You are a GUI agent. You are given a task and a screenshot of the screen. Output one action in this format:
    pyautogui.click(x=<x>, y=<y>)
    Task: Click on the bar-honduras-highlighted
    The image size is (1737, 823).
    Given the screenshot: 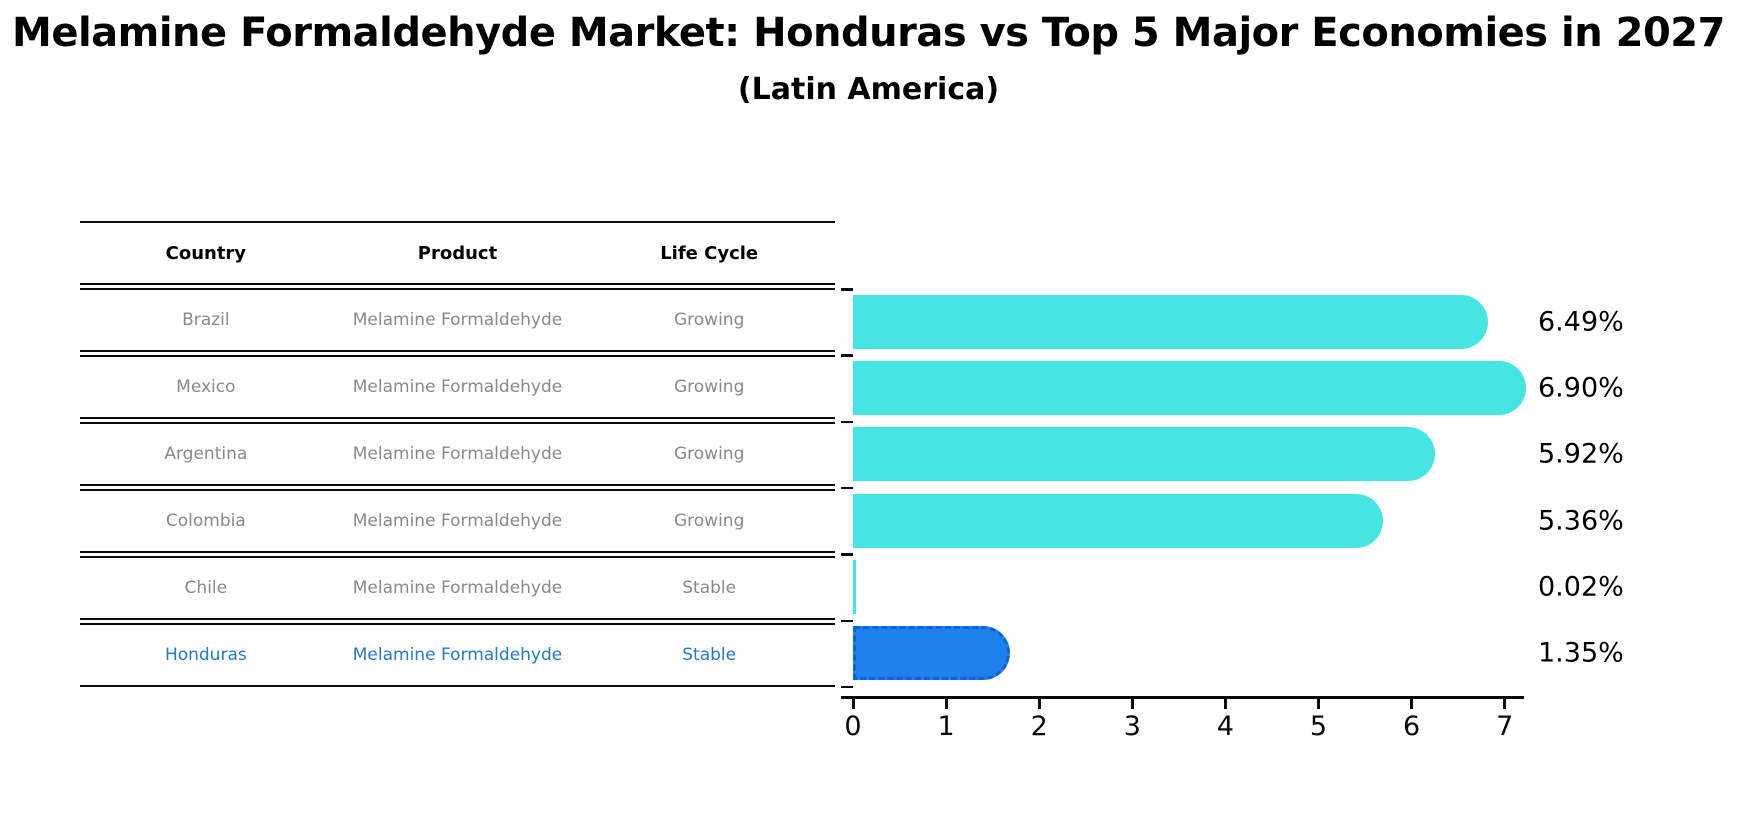 What is the action you would take?
    pyautogui.click(x=931, y=653)
    